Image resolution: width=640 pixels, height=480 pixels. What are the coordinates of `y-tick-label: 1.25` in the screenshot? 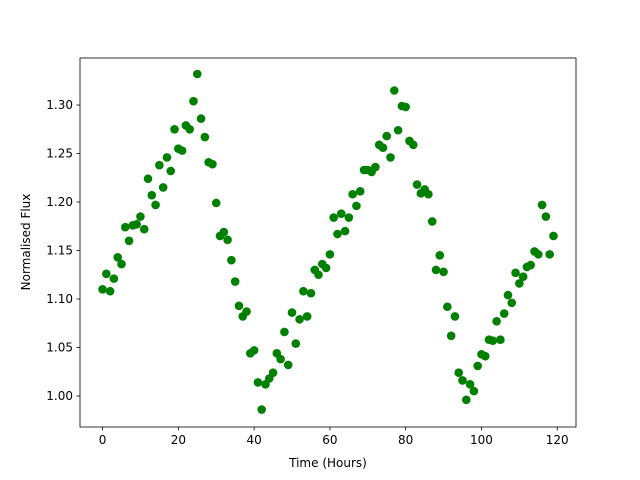 It's located at (59, 154).